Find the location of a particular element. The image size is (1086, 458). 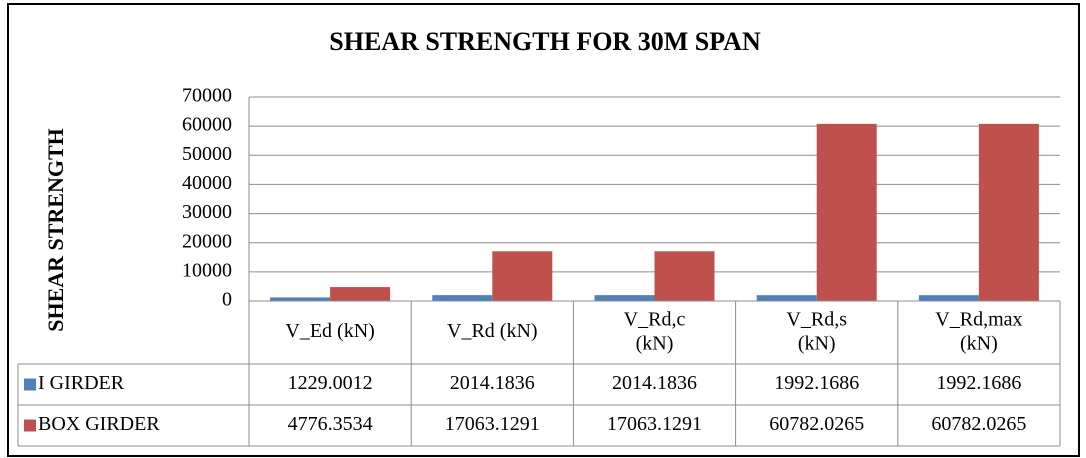

chart-title: SHEAR STRENGTH FOR 30M SPAN is located at coordinates (545, 41).